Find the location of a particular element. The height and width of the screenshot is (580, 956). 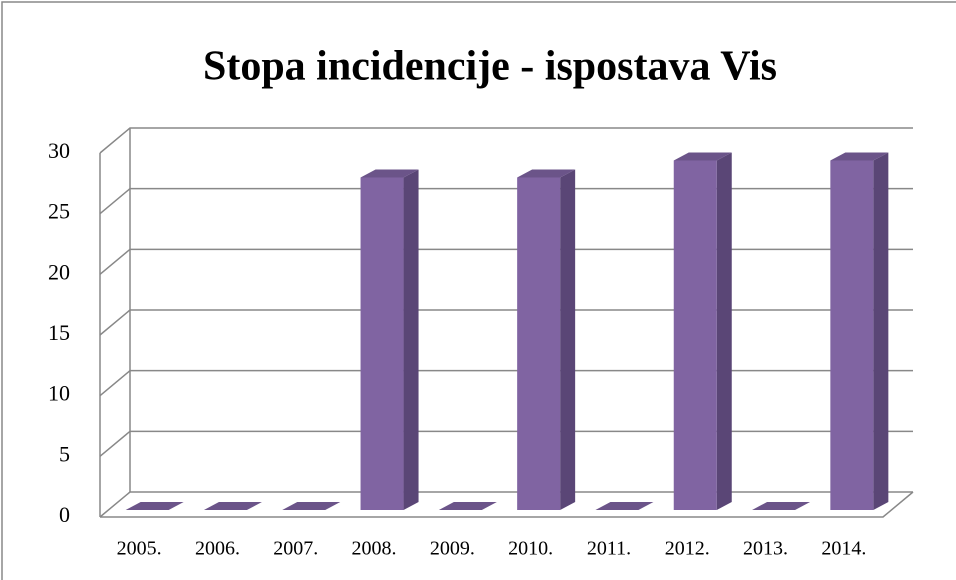

x-tick-label: 2007. is located at coordinates (295, 549).